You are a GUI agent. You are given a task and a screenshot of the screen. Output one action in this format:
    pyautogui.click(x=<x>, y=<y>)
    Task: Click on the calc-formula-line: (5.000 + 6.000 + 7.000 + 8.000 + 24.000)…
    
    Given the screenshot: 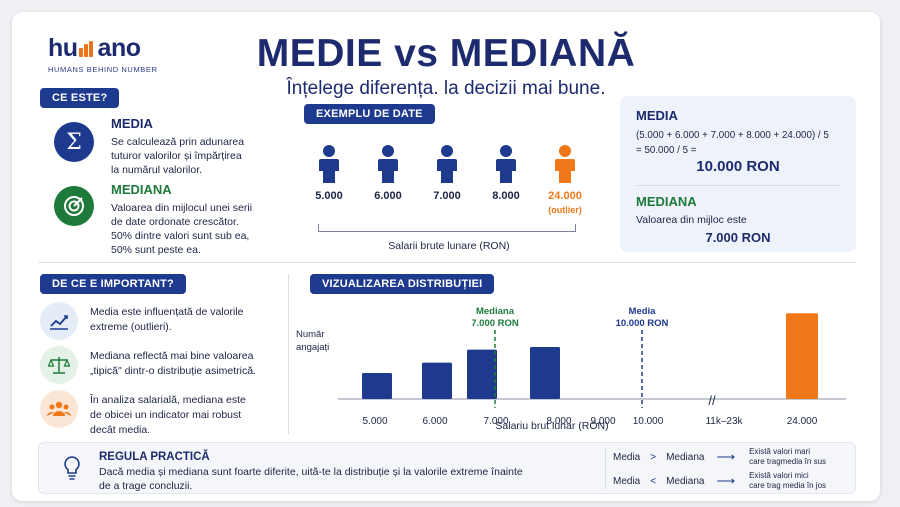 What is the action you would take?
    pyautogui.click(x=732, y=135)
    